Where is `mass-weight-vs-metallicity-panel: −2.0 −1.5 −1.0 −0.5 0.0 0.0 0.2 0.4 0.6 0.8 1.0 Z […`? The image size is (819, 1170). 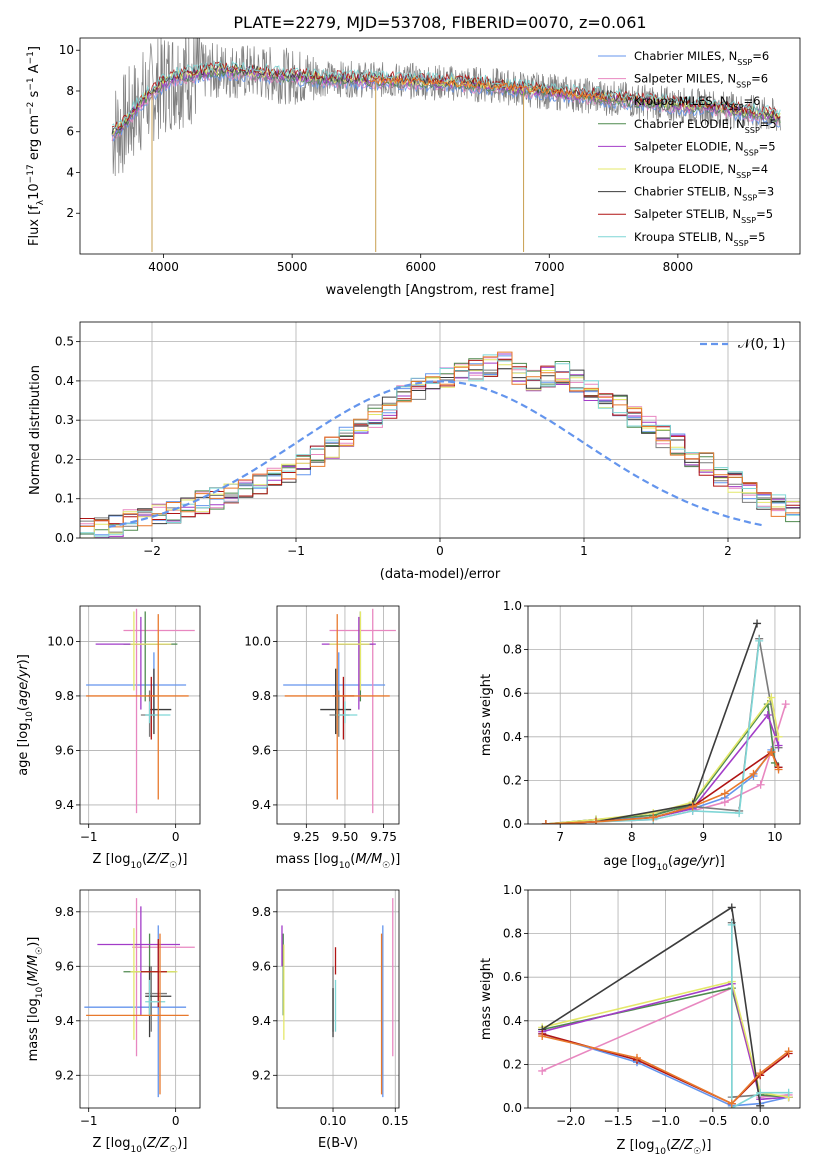 mass-weight-vs-metallicity-panel: −2.0 −1.5 −1.0 −0.5 0.0 0.0 0.2 0.4 0.6 0.8 1.0 Z [… is located at coordinates (640, 1020).